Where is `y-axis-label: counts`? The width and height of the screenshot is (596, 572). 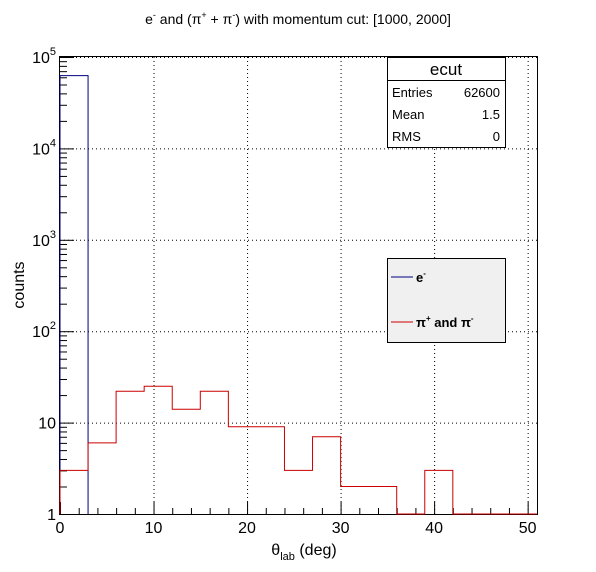 y-axis-label: counts is located at coordinates (19, 284).